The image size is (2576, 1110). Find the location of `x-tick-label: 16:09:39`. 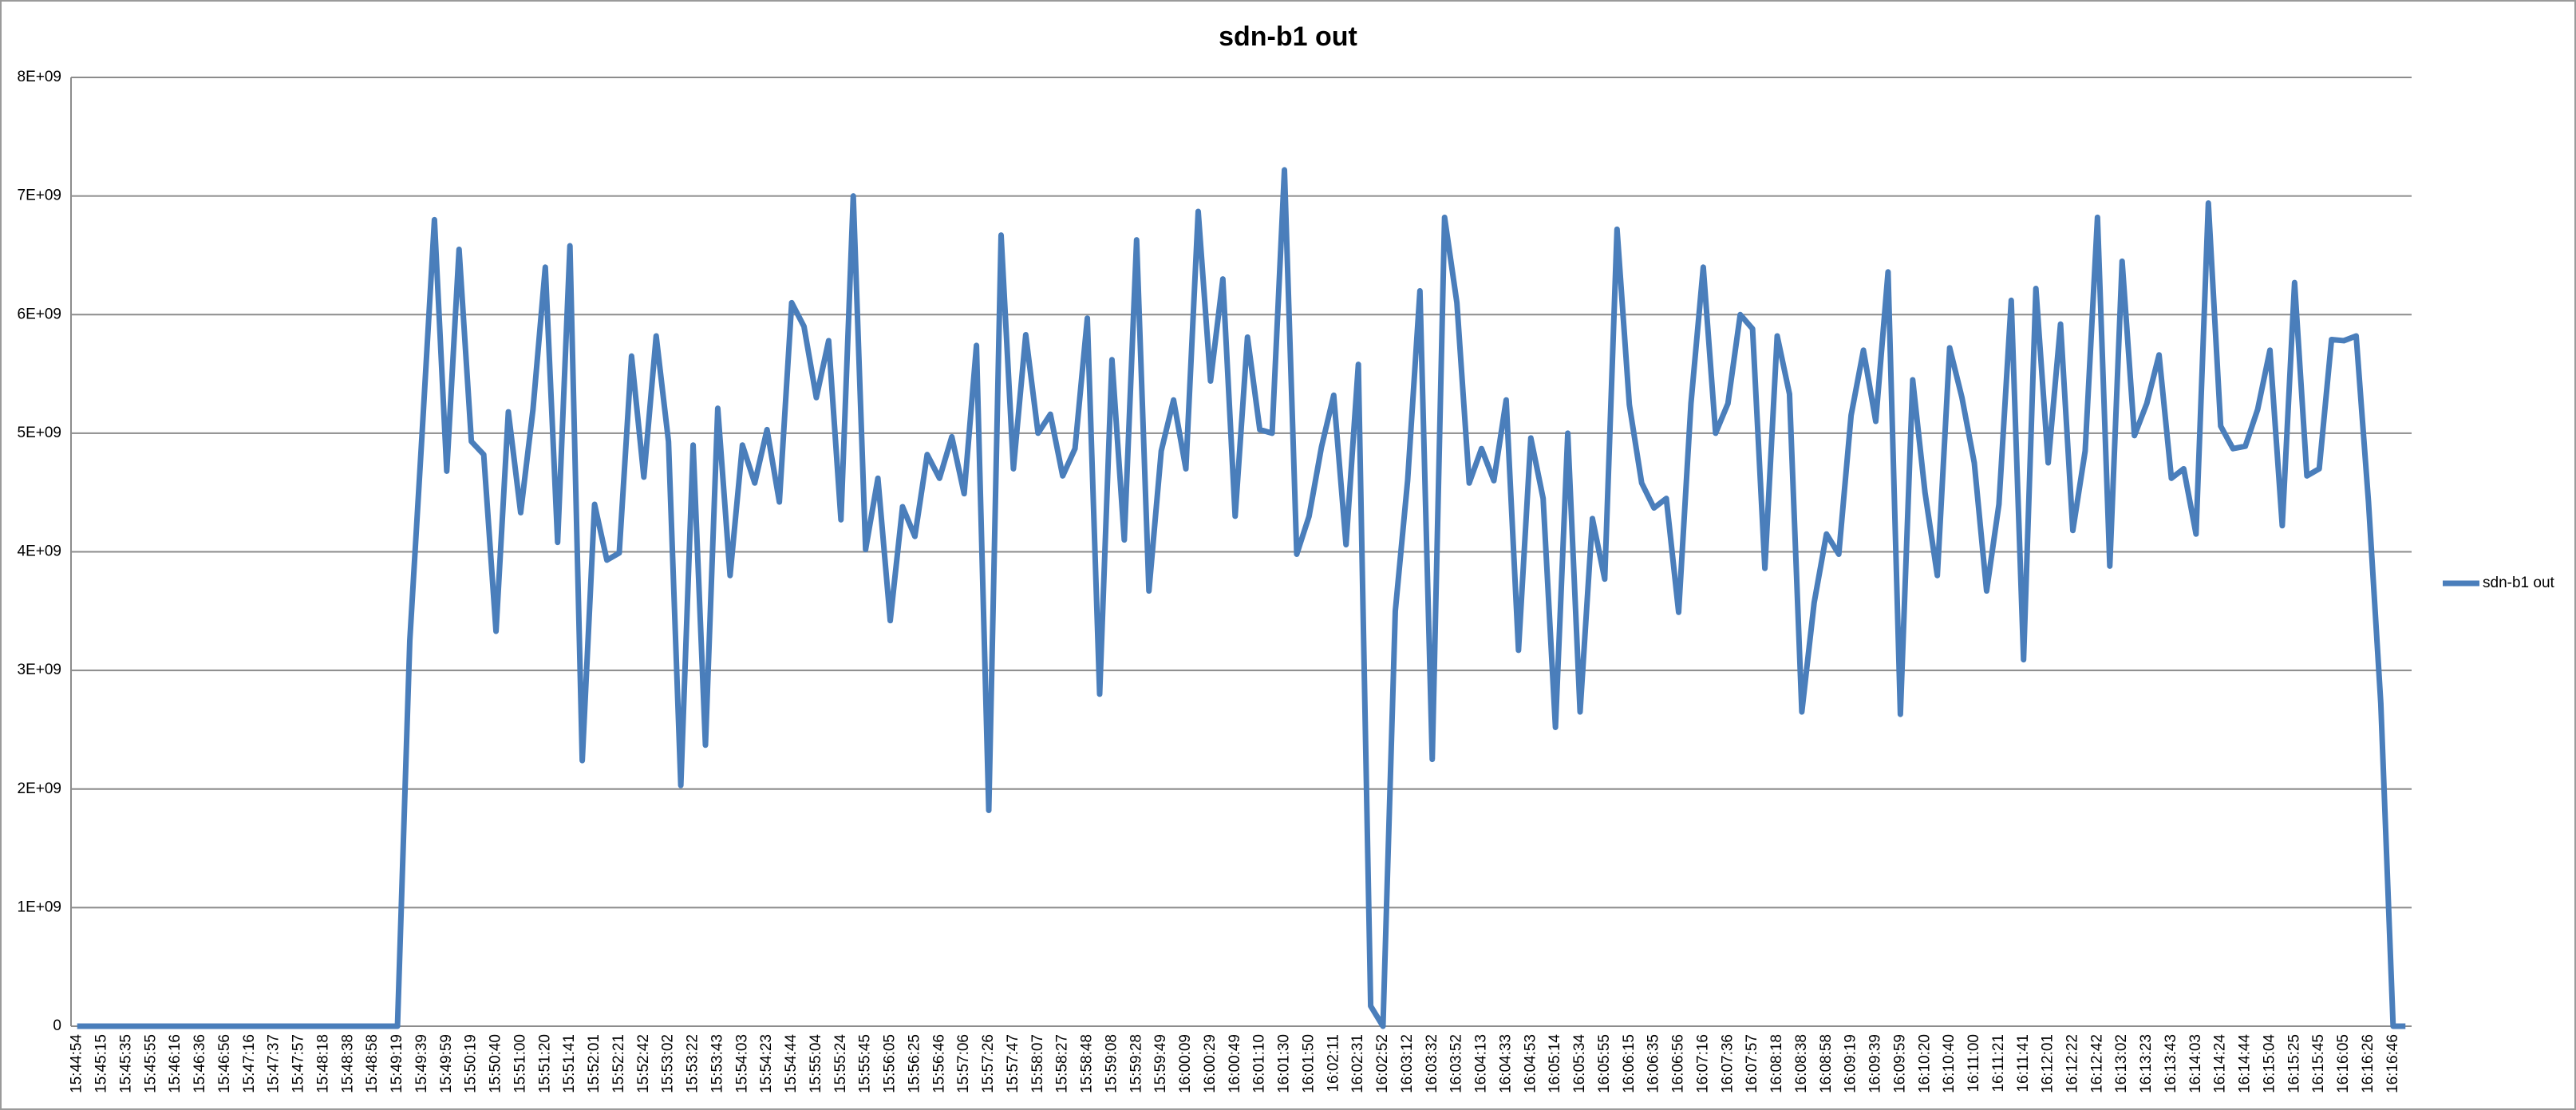

x-tick-label: 16:09:39 is located at coordinates (1875, 1063).